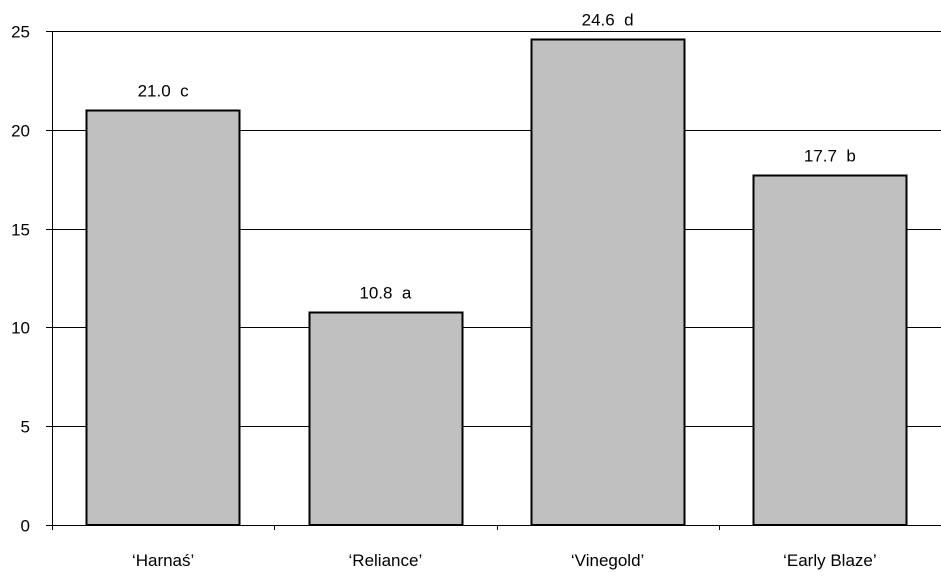  What do you see at coordinates (20, 328) in the screenshot?
I see `y-tick-label: 10` at bounding box center [20, 328].